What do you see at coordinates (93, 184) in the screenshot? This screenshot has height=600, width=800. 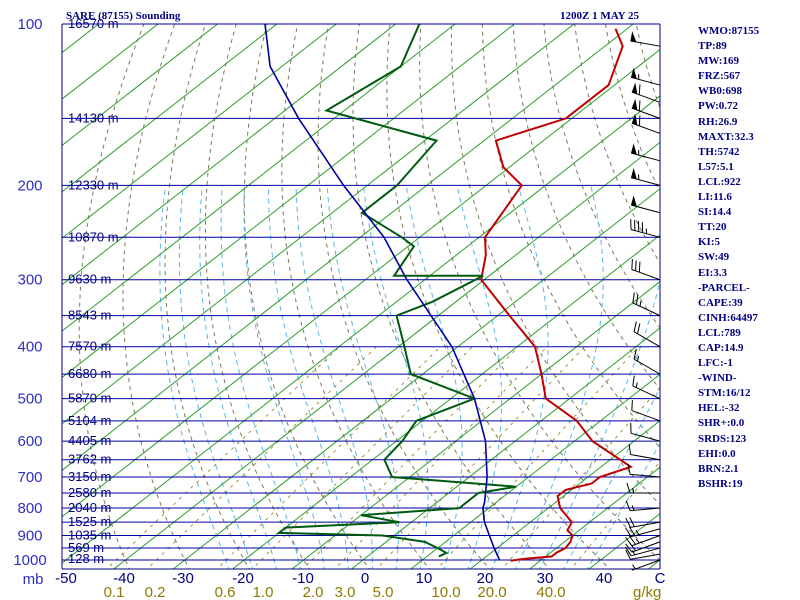 I see `height-label: 12330 m` at bounding box center [93, 184].